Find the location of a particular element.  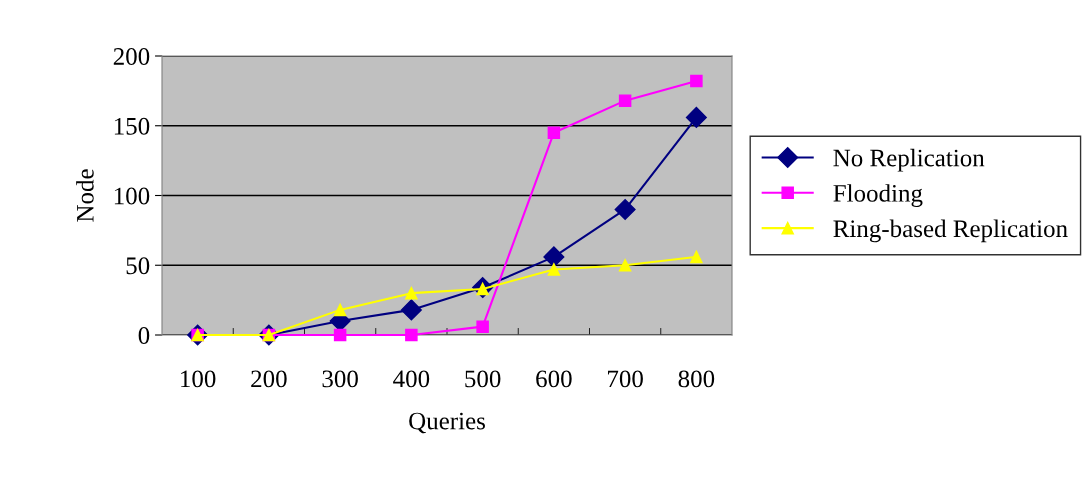

legend-label: Flooding is located at coordinates (878, 195).